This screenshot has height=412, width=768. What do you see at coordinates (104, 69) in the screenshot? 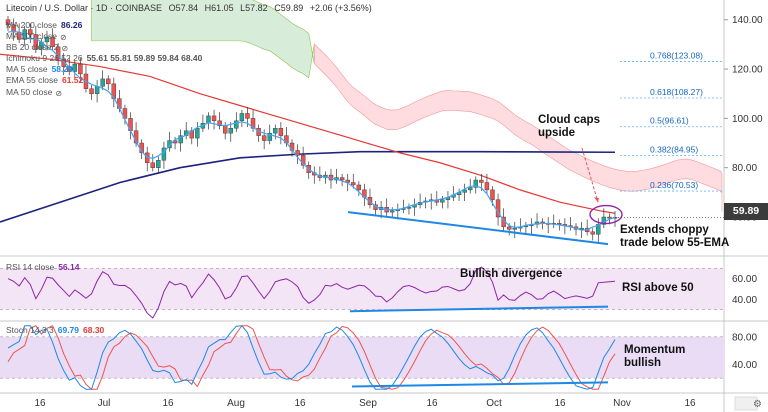
I see `indicator-row: MA 5 close 58.29` at bounding box center [104, 69].